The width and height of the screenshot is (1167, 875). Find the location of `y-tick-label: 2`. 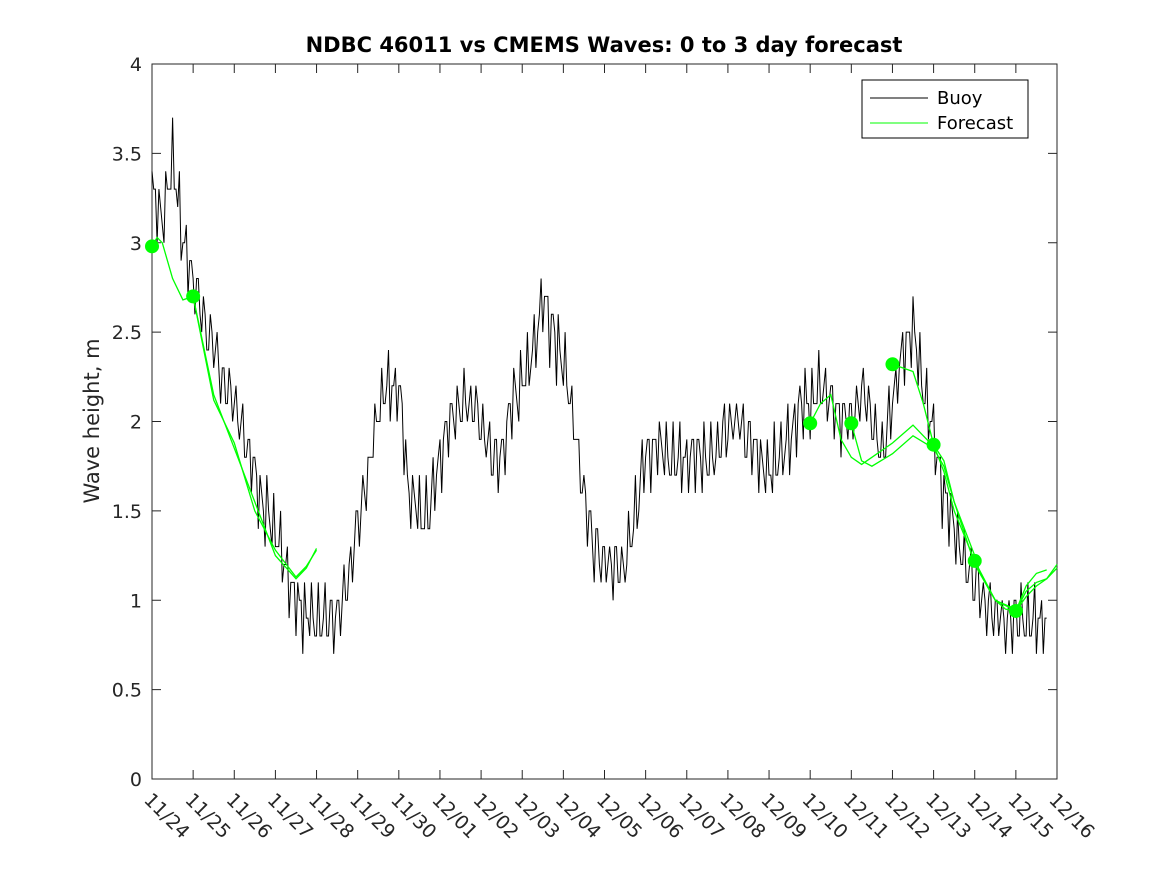

y-tick-label: 2 is located at coordinates (136, 423).